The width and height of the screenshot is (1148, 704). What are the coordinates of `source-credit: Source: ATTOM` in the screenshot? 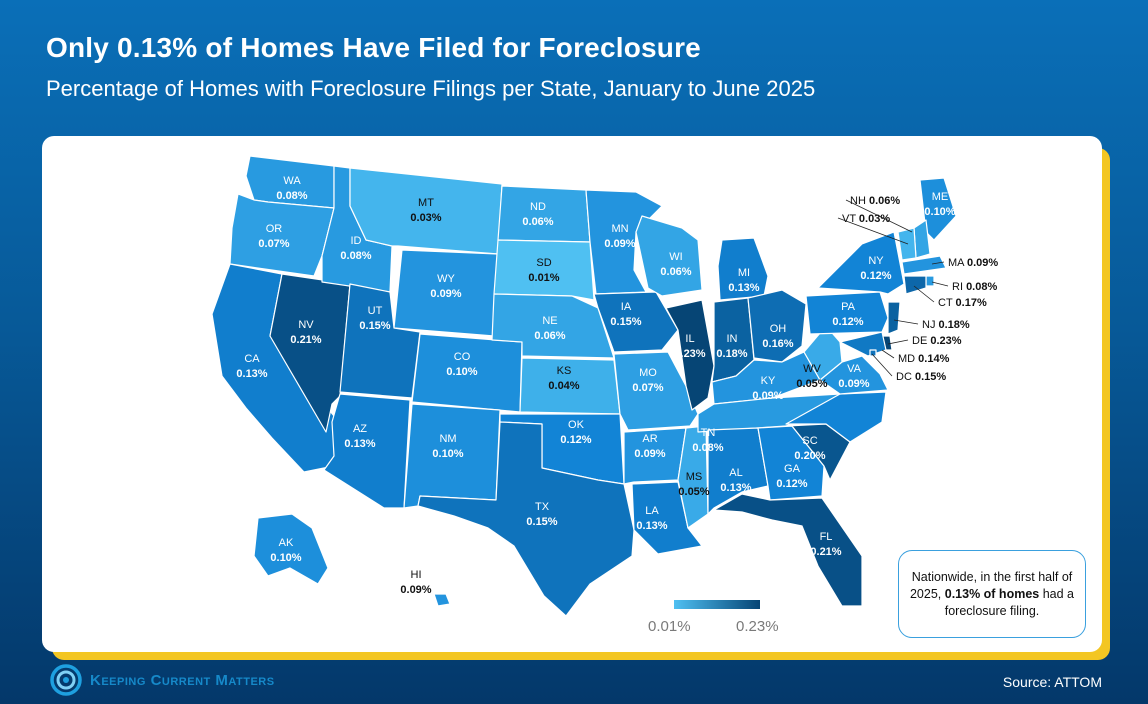 It's located at (1052, 682).